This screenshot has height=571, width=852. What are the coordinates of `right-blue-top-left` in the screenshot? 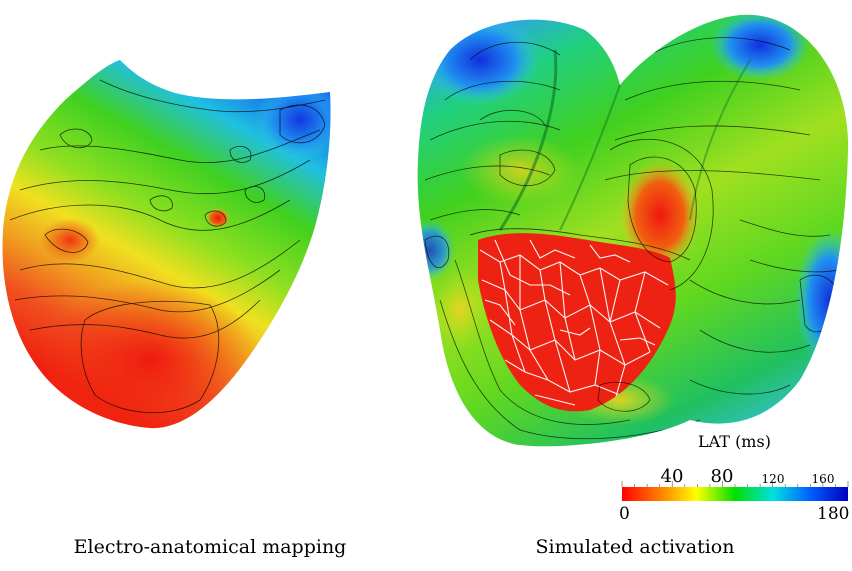 It's located at (480, 60).